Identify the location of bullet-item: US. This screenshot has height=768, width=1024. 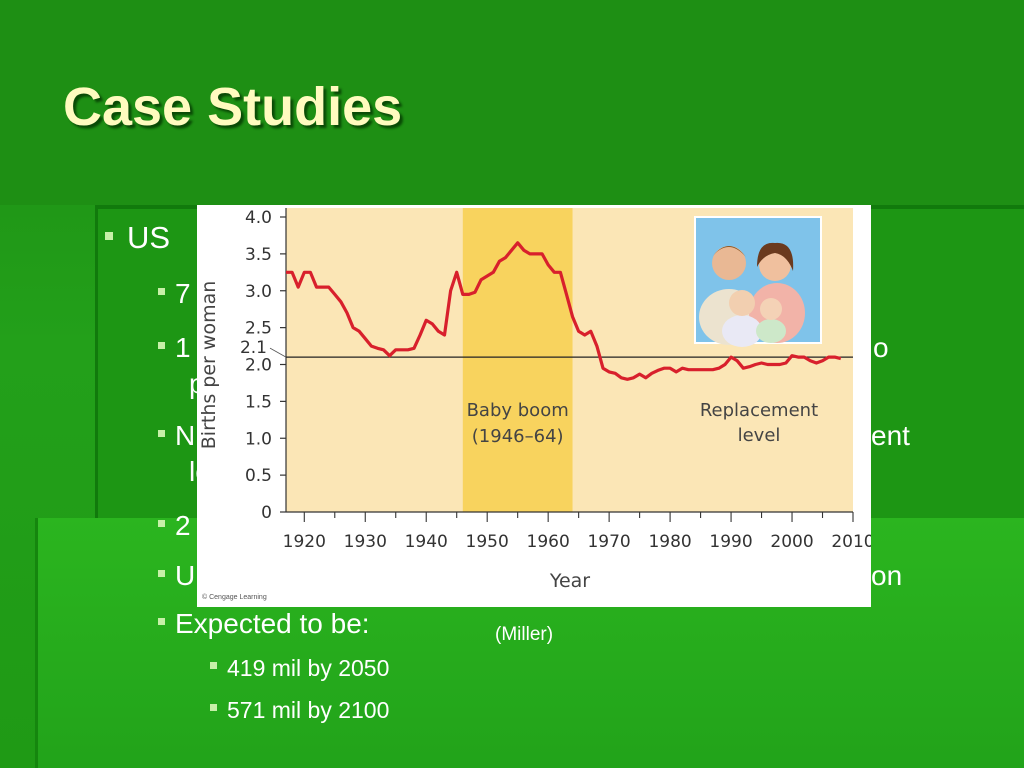
(137, 238).